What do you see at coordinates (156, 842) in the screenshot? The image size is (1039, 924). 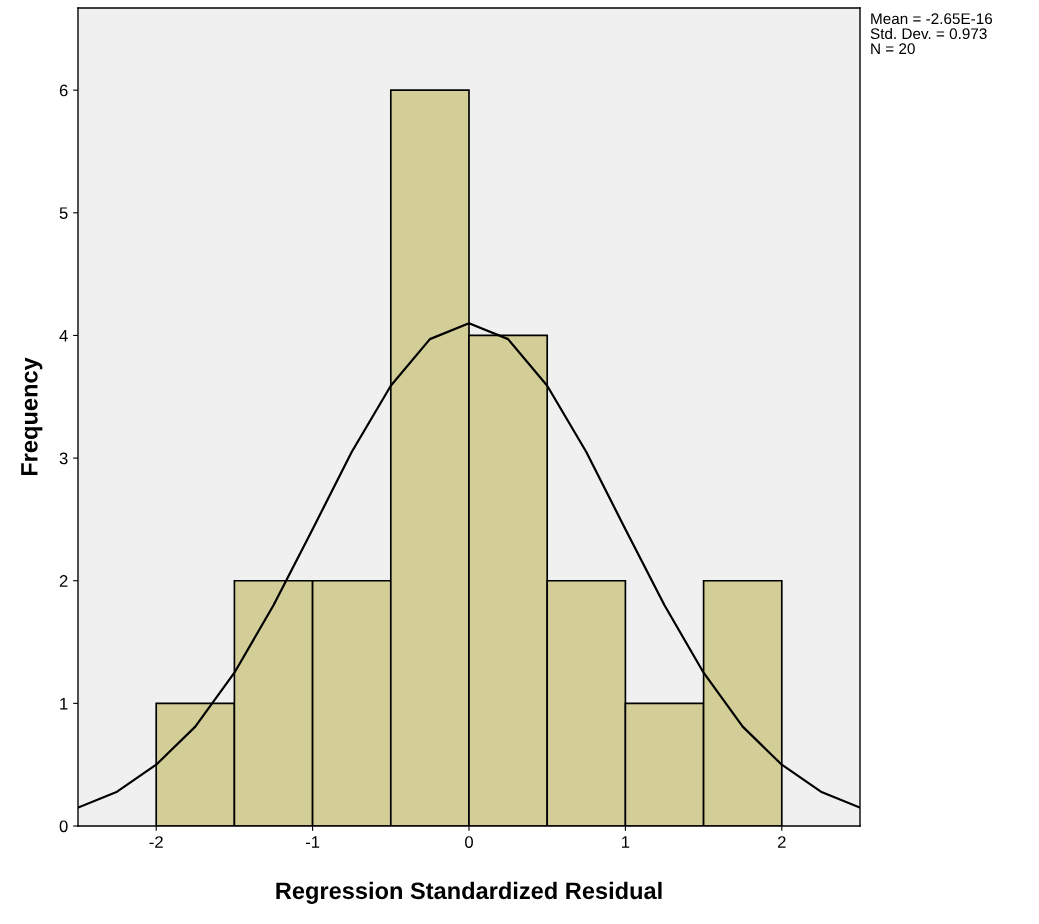 I see `x-tick-label: -2` at bounding box center [156, 842].